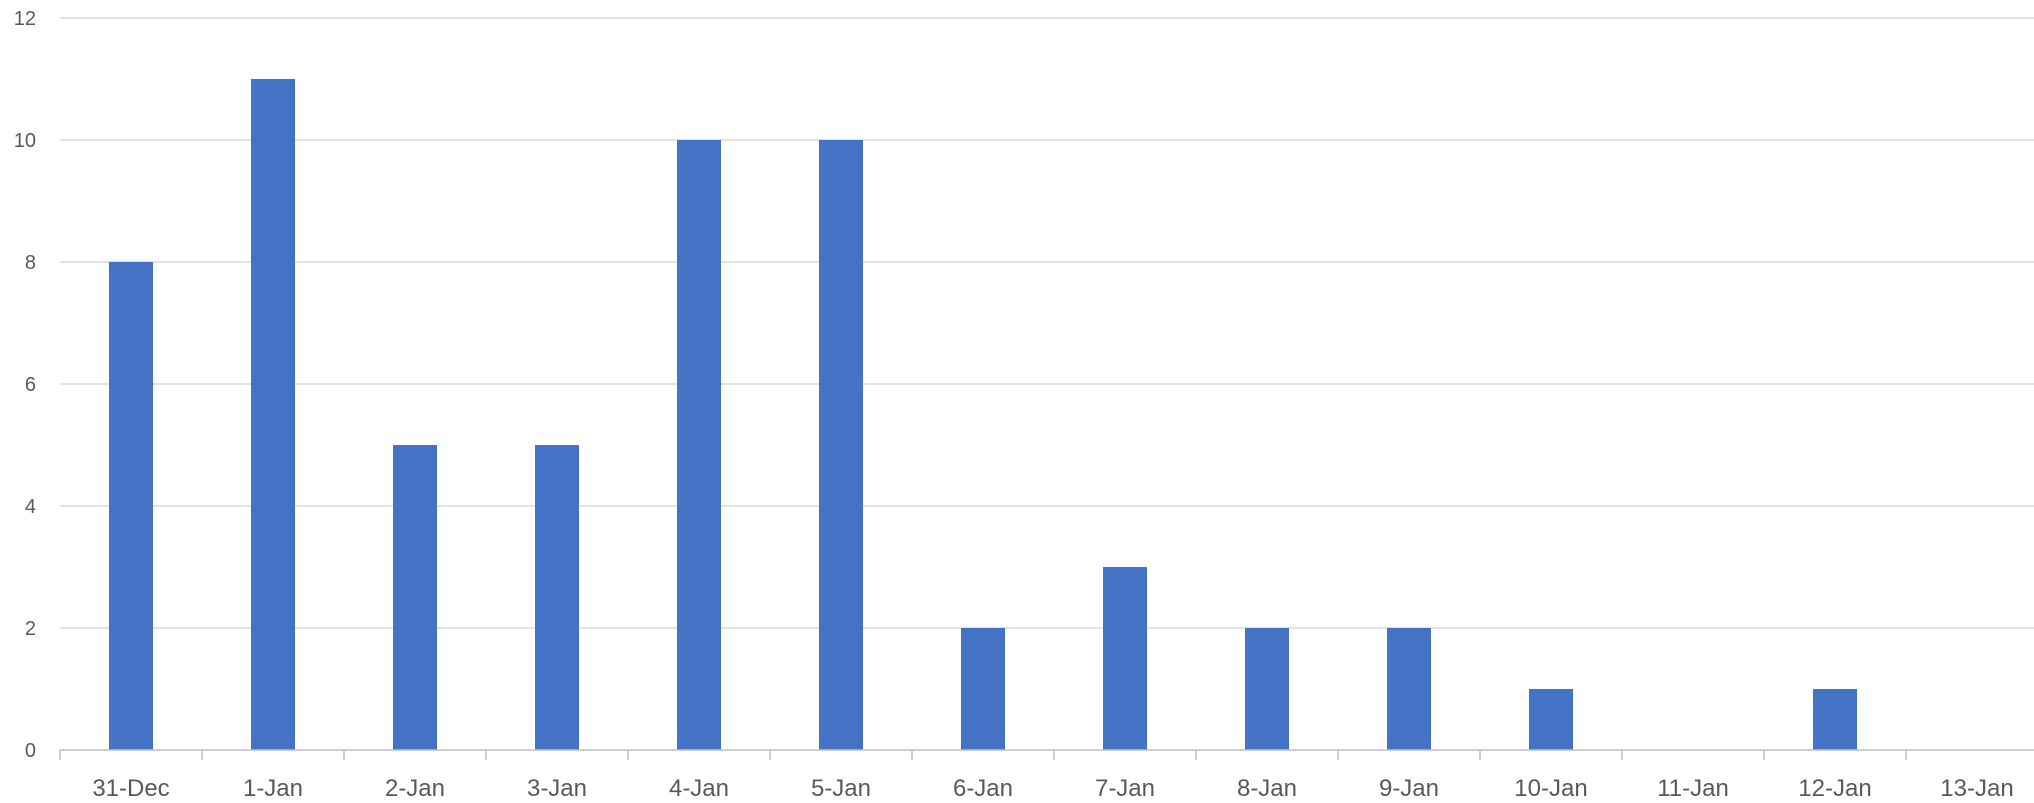 This screenshot has width=2034, height=803. What do you see at coordinates (130, 788) in the screenshot?
I see `x-tick-label: 31-Dec` at bounding box center [130, 788].